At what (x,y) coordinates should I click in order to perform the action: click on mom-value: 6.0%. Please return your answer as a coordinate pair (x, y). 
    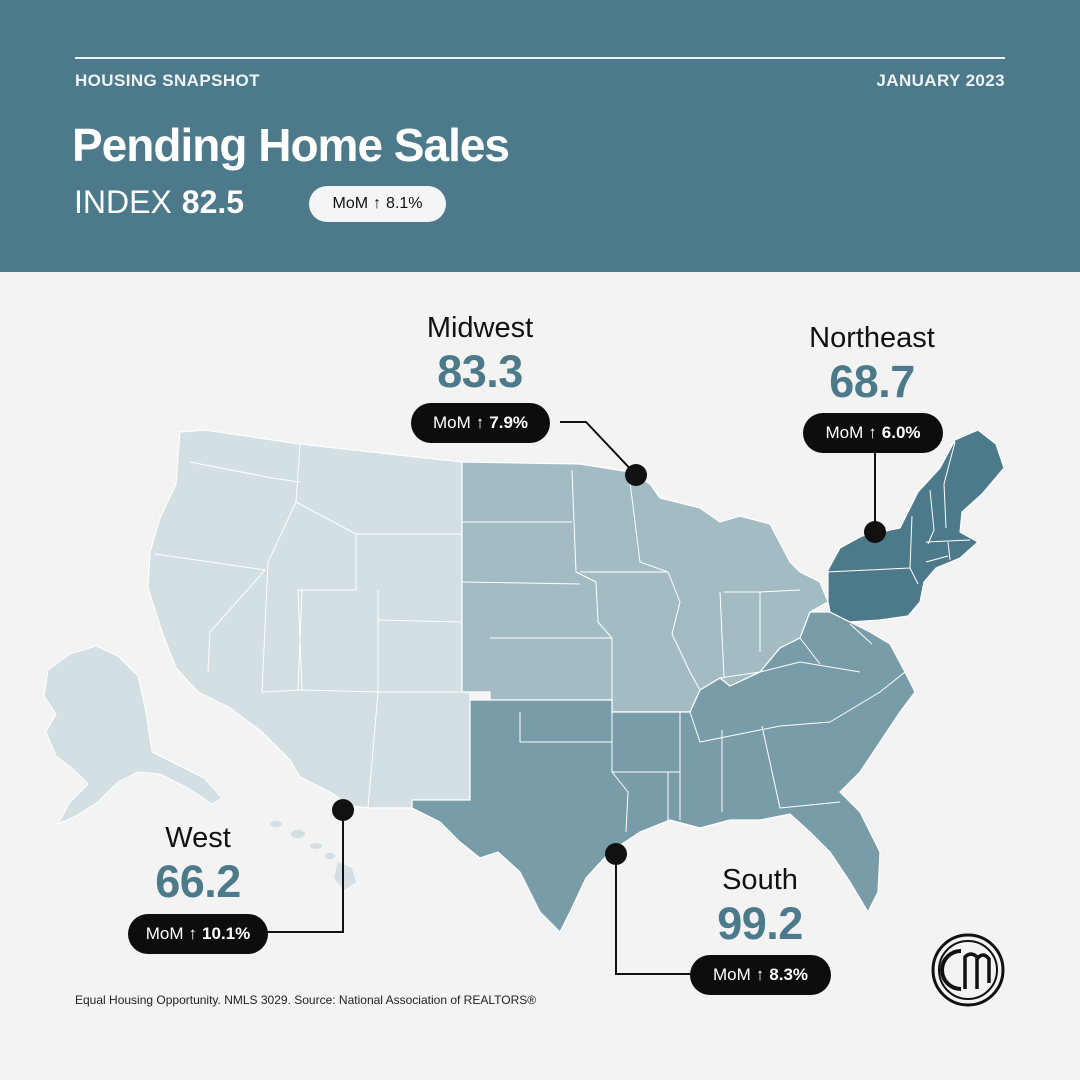
    Looking at the image, I should click on (901, 432).